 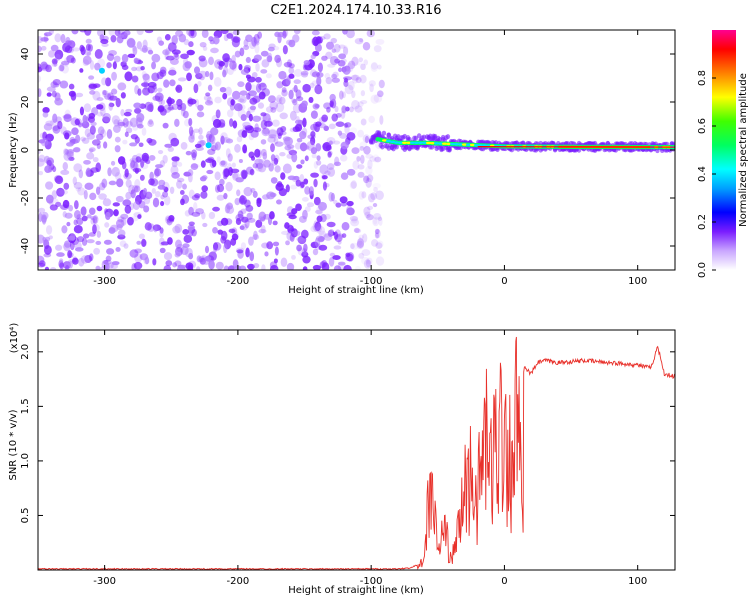 I want to click on colorbar-tick-label: 0.2, so click(x=702, y=222).